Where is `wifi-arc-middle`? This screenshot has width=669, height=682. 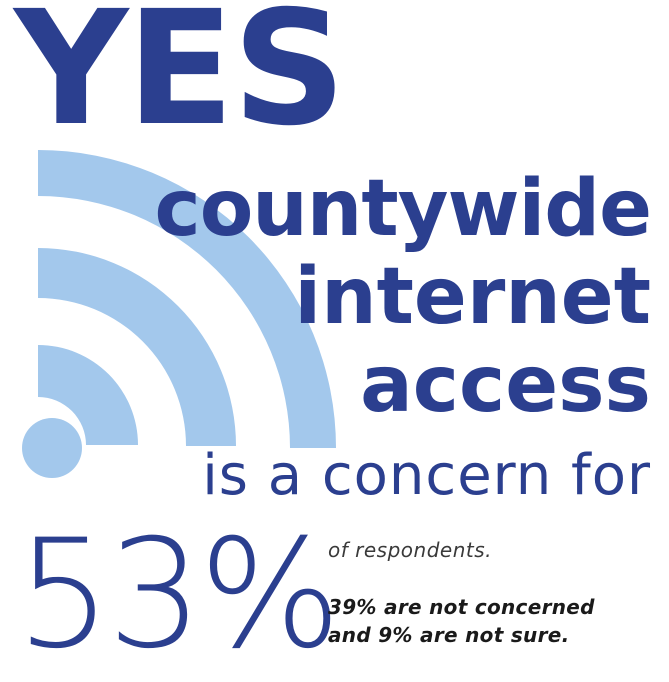 wifi-arc-middle is located at coordinates (137, 347).